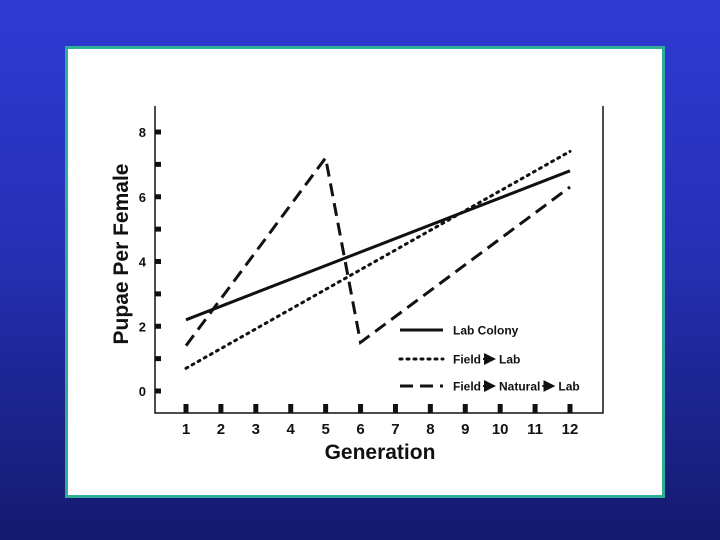 The height and width of the screenshot is (540, 720). Describe the element at coordinates (535, 429) in the screenshot. I see `x-tick-label-11: 11` at that location.